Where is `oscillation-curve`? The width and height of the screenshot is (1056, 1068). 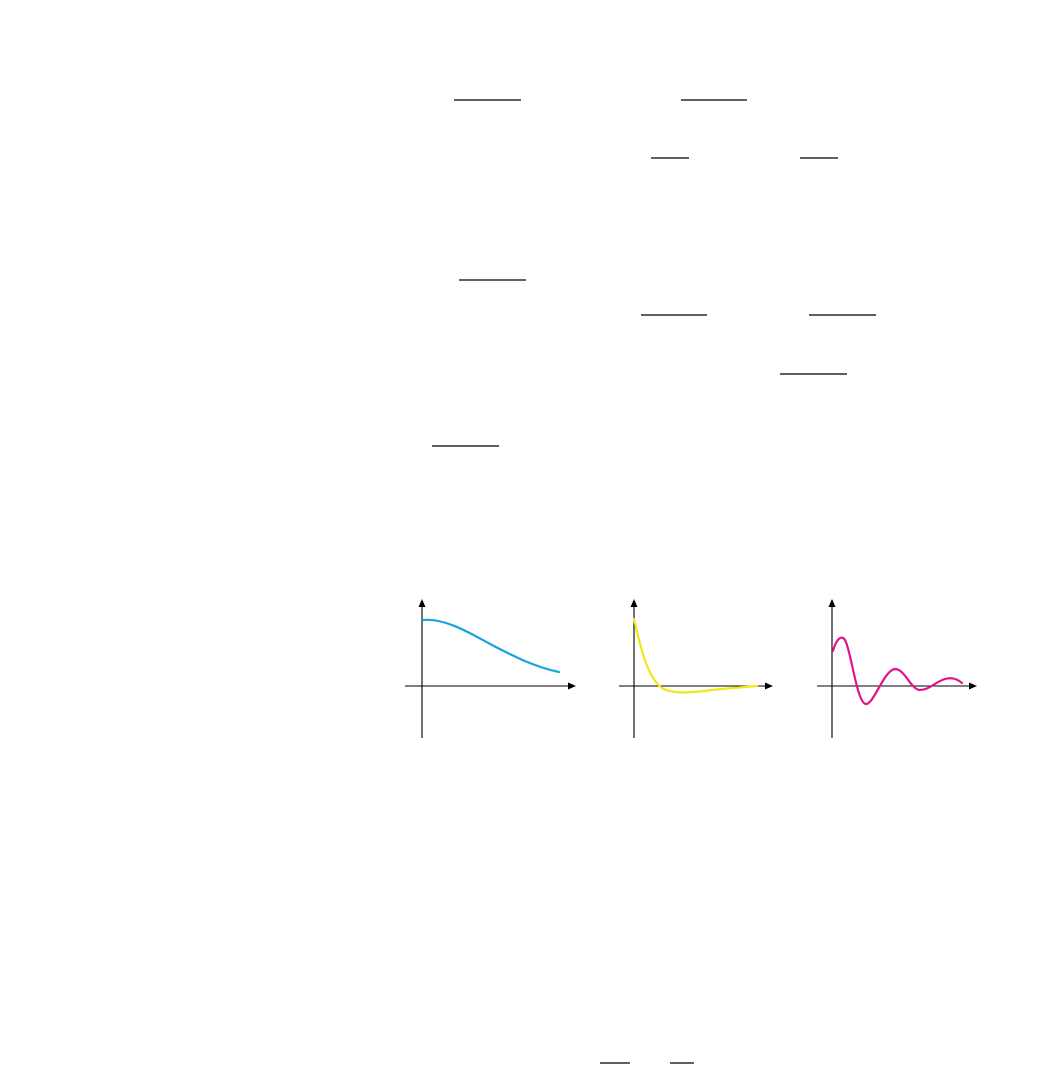 oscillation-curve is located at coordinates (897, 671).